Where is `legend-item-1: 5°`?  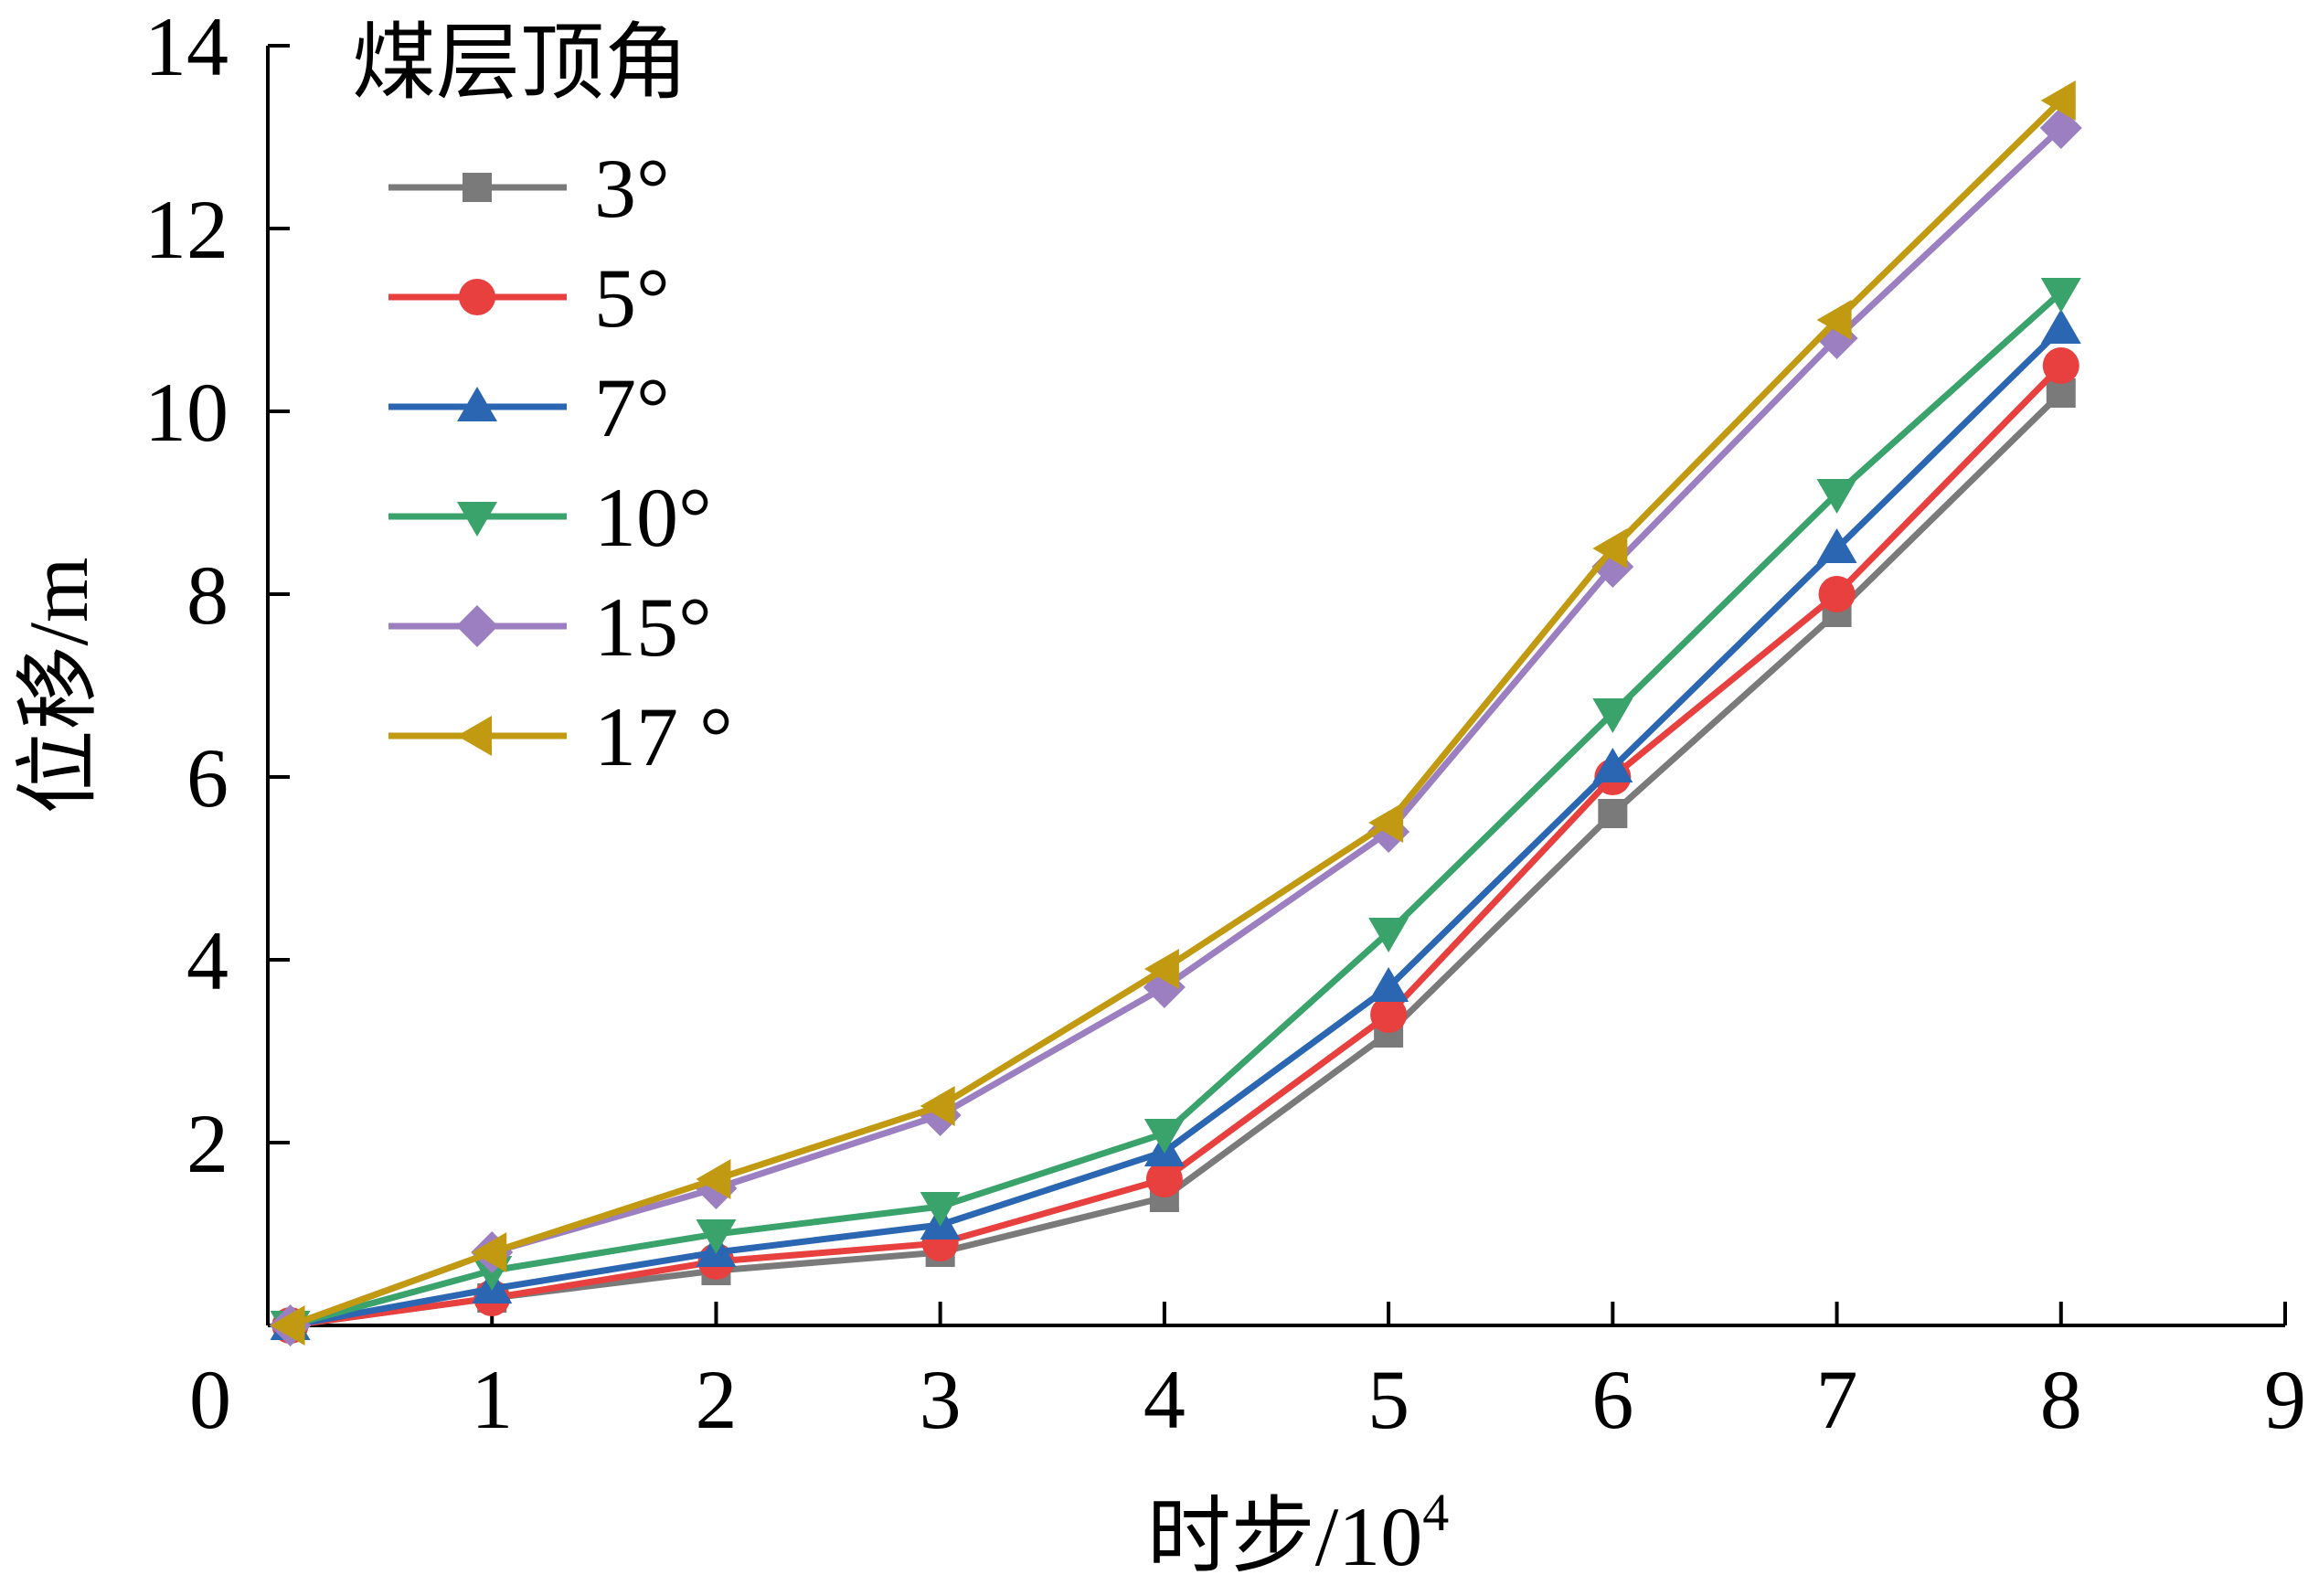
legend-item-1: 5° is located at coordinates (529, 298).